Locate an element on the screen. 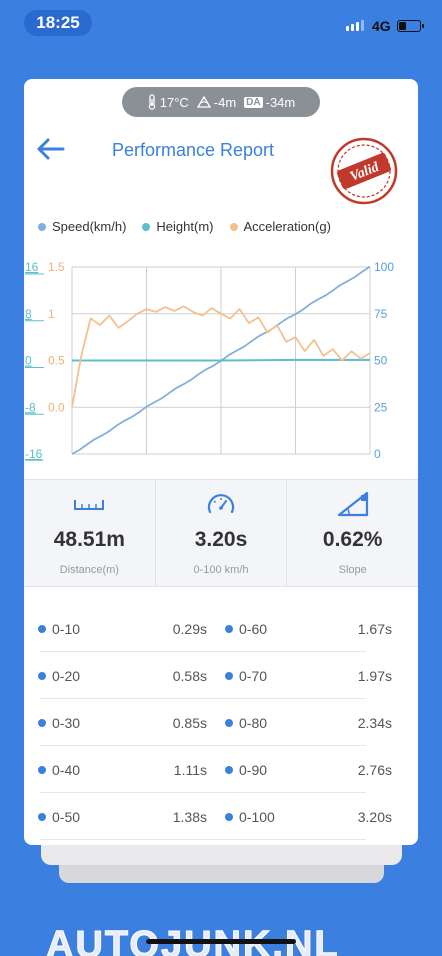 The width and height of the screenshot is (442, 956). altitude-item: -4m is located at coordinates (216, 102).